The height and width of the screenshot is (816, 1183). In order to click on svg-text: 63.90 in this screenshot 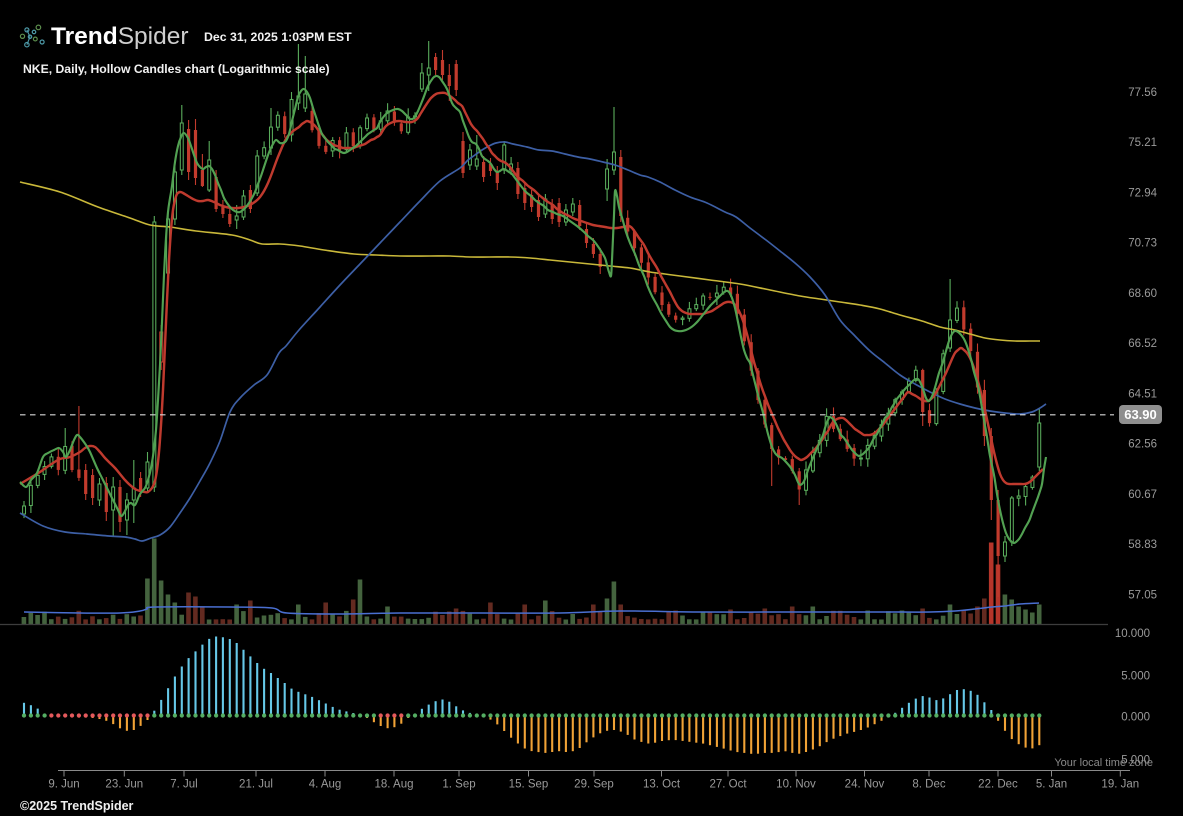, I will do `click(1140, 414)`.